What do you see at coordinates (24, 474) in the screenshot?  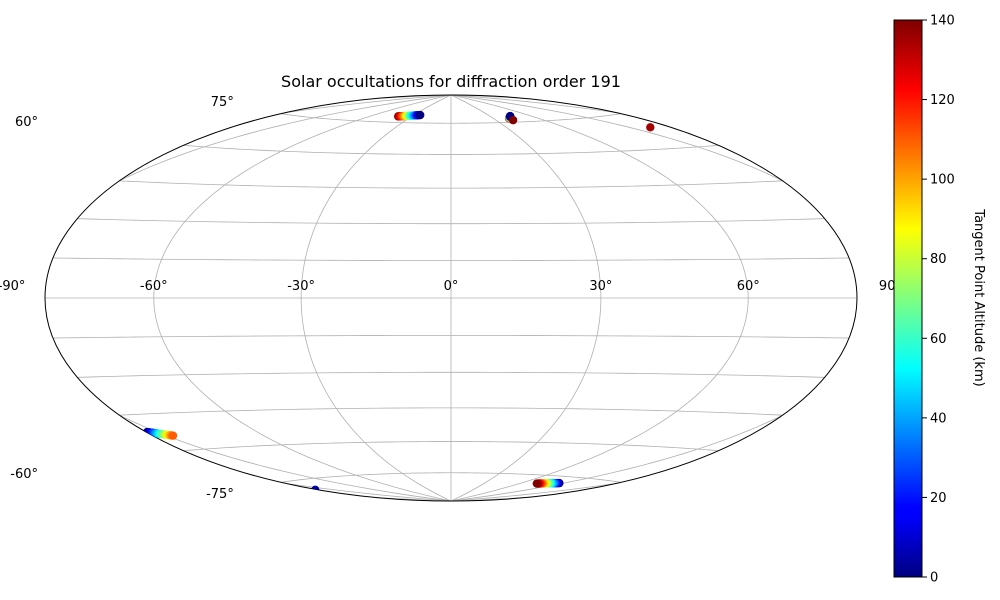 I see `lat-tick-label: -60°` at bounding box center [24, 474].